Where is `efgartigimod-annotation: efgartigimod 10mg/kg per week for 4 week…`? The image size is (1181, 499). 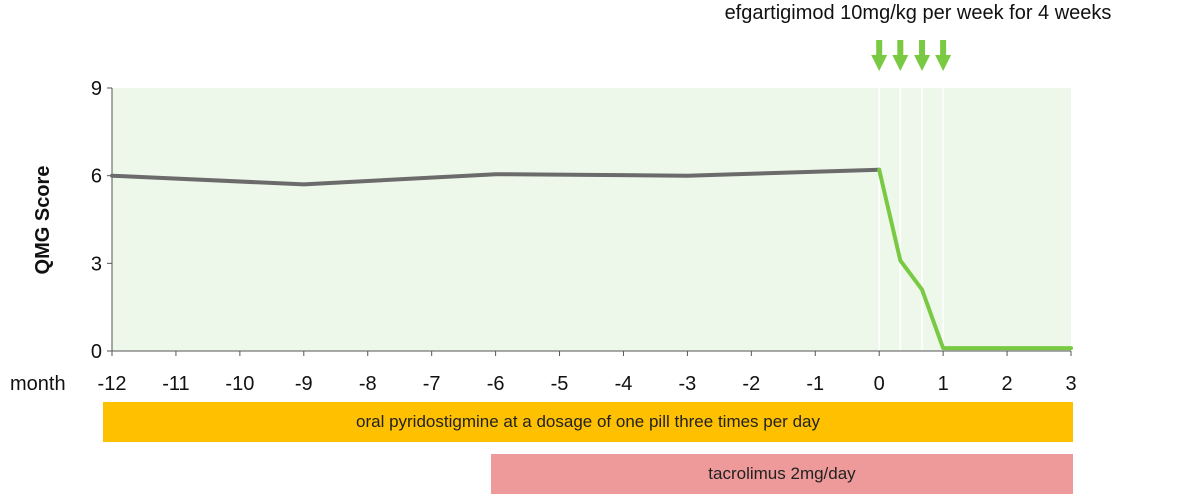
efgartigimod-annotation: efgartigimod 10mg/kg per week for 4 week… is located at coordinates (918, 13).